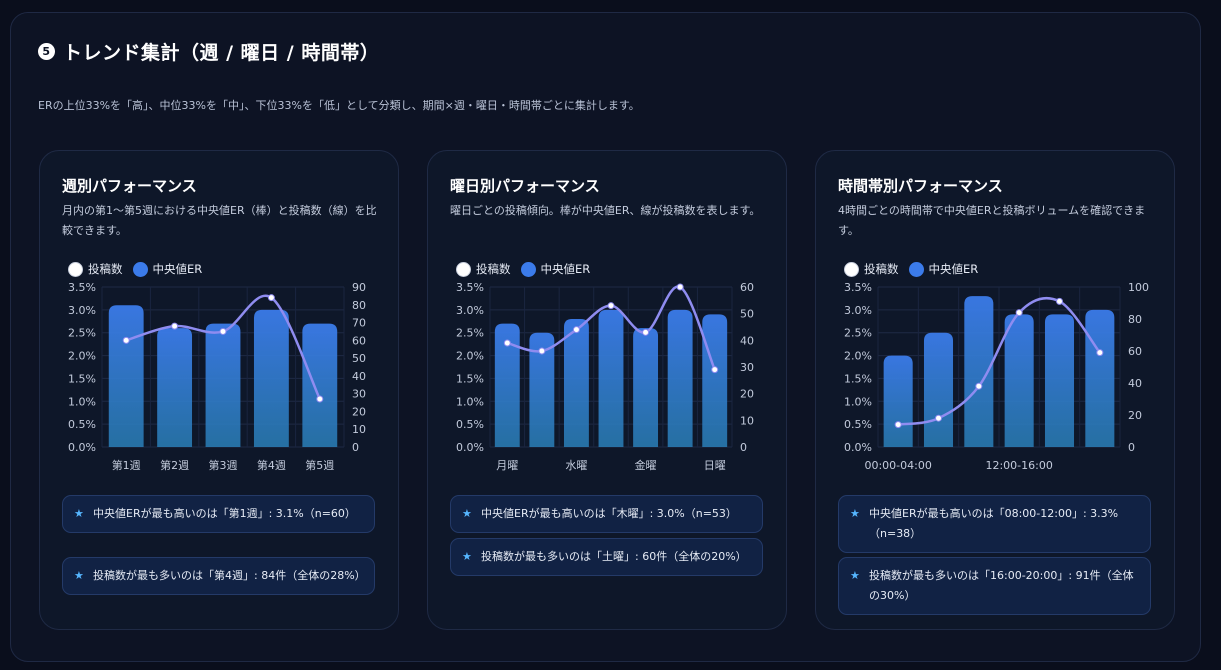 The width and height of the screenshot is (1221, 670). What do you see at coordinates (359, 287) in the screenshot?
I see `y-right-tick-label: 90` at bounding box center [359, 287].